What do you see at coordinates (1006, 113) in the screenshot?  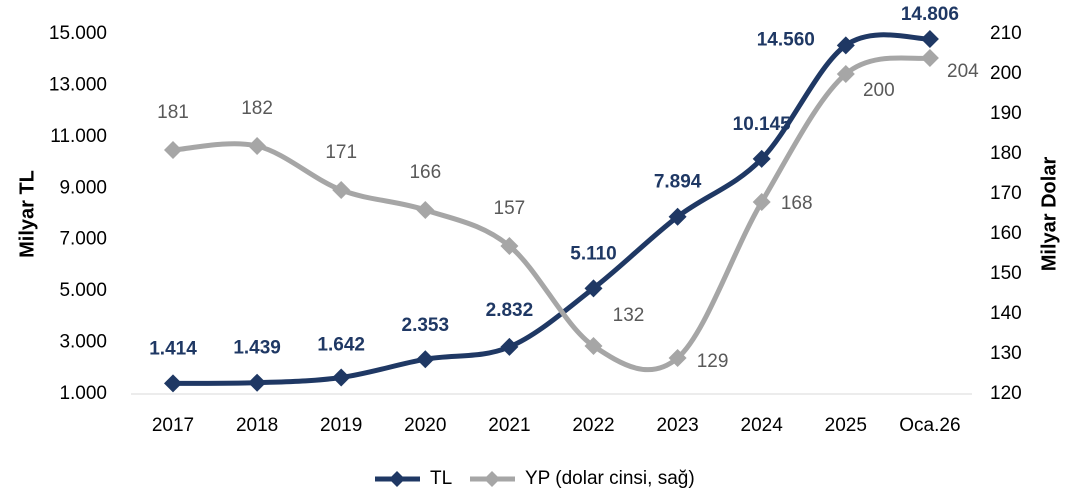 I see `y2-tick-label: 190` at bounding box center [1006, 113].